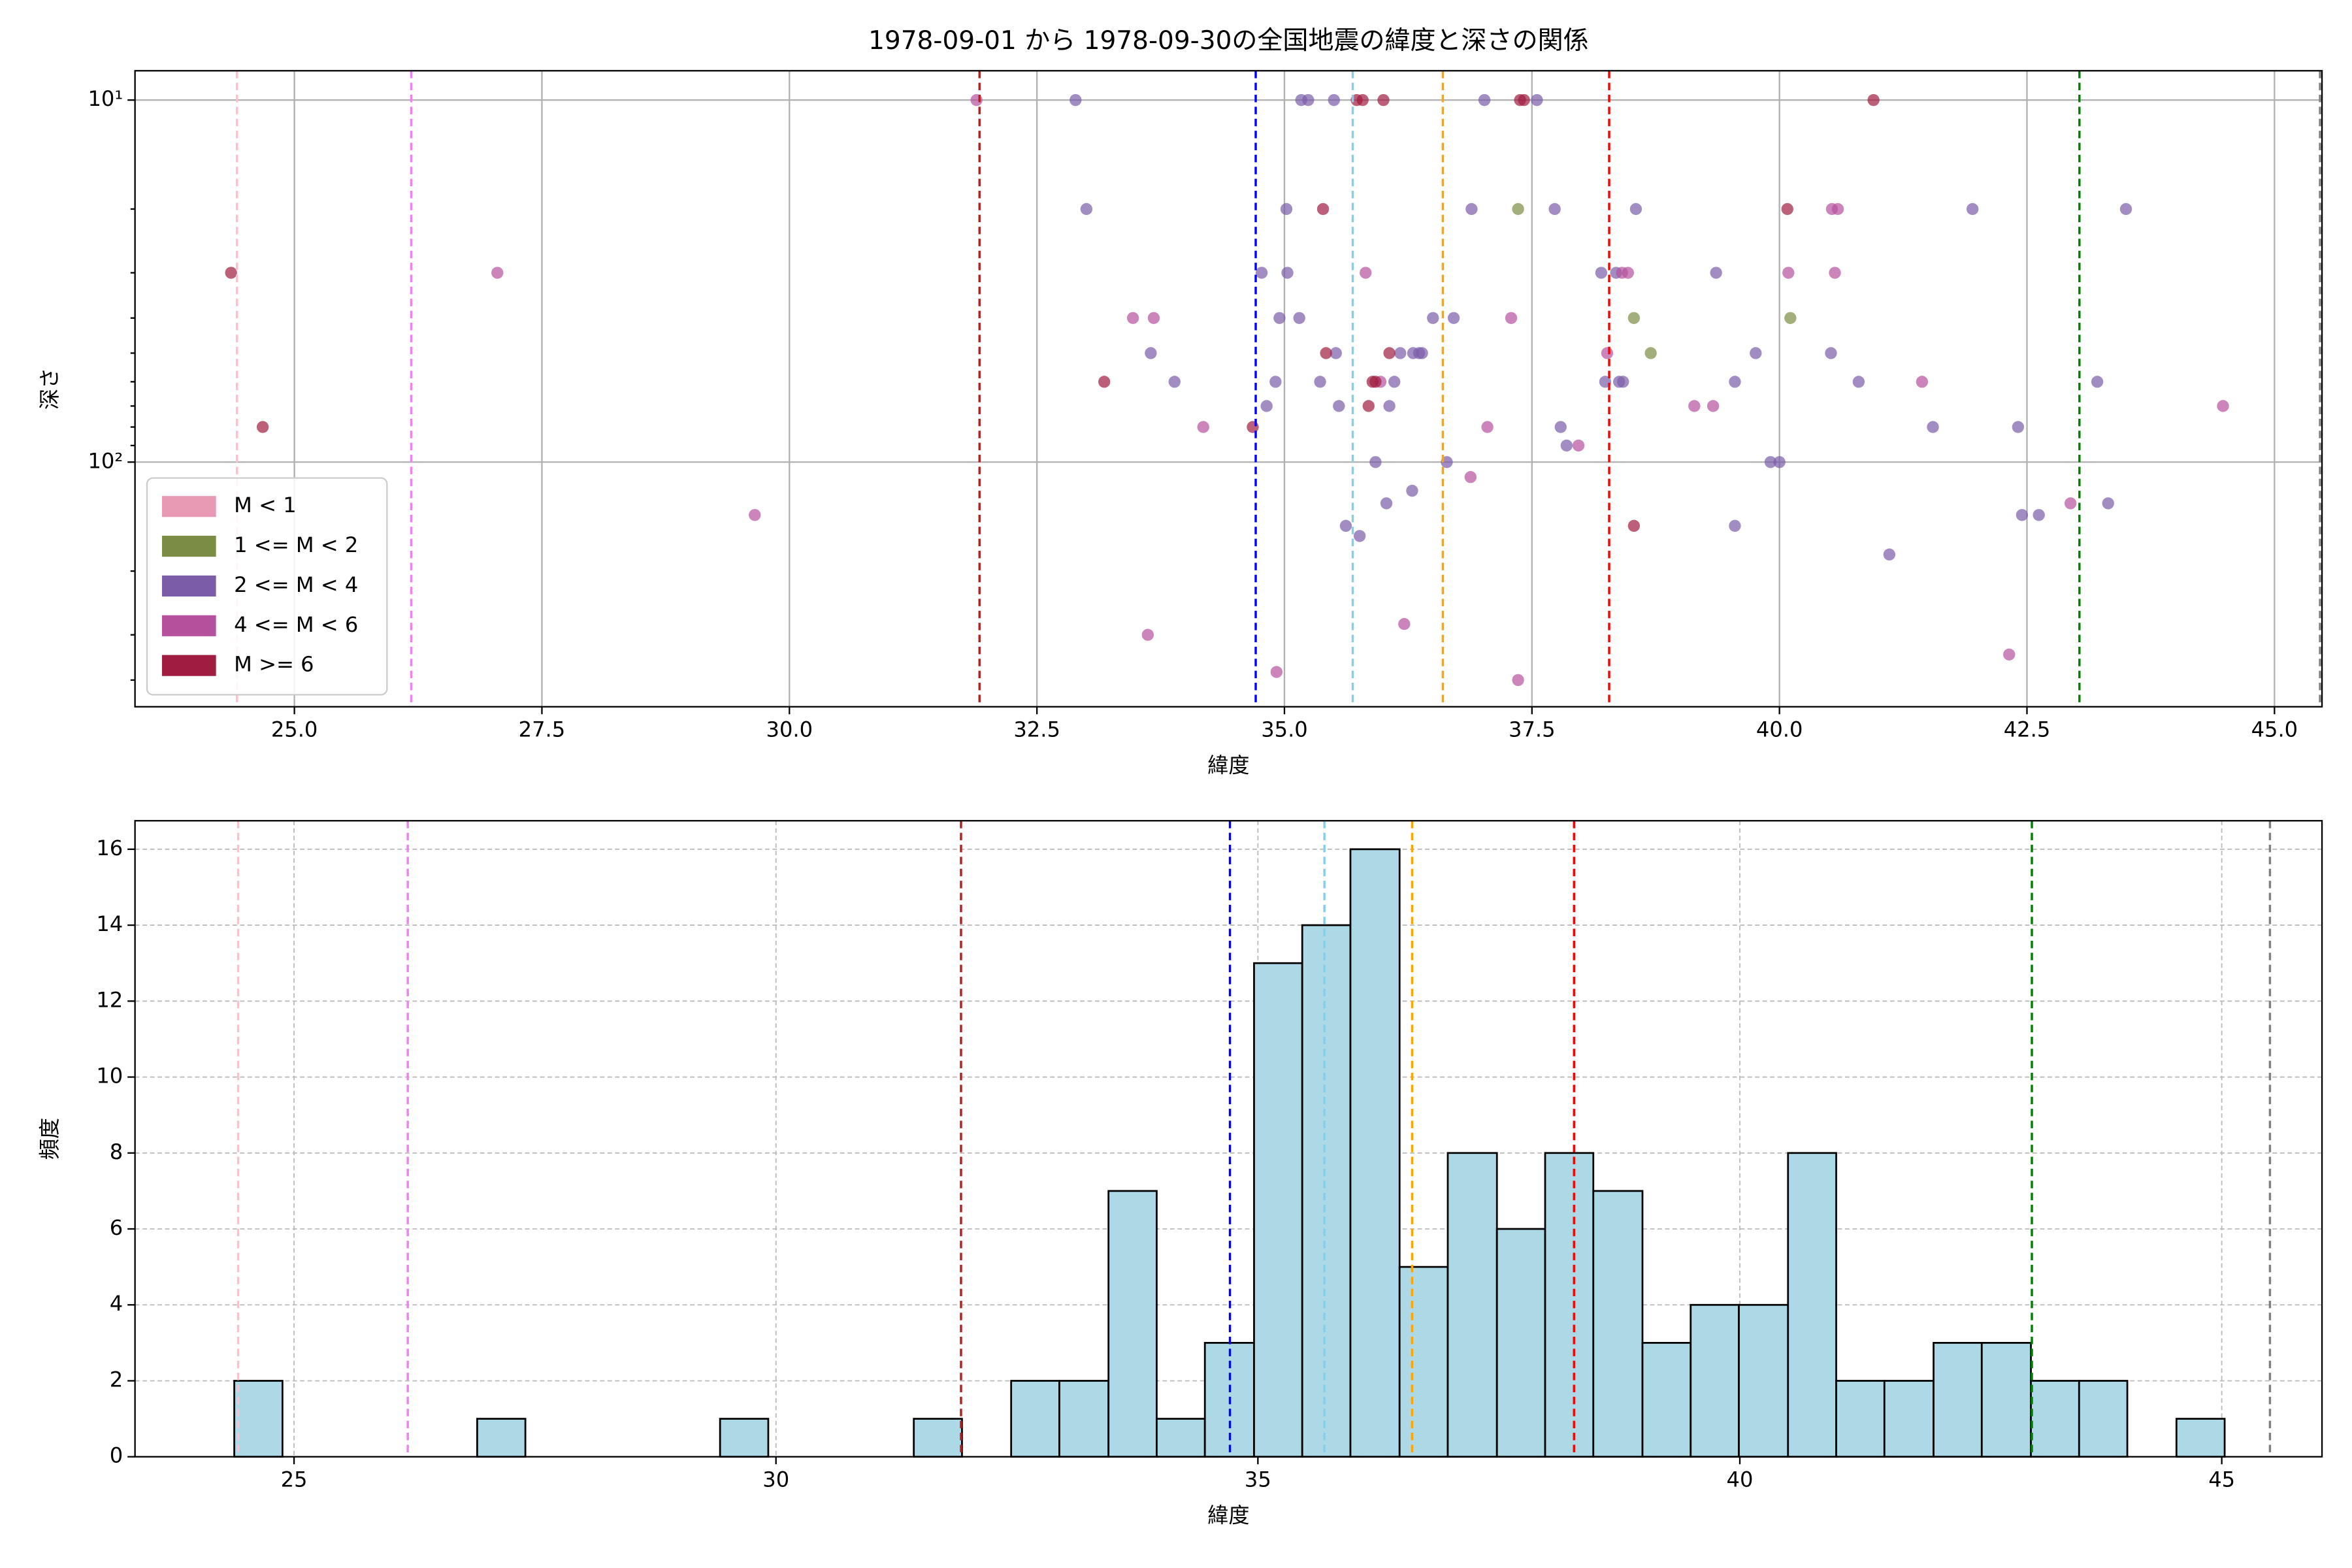 Image resolution: width=2352 pixels, height=1568 pixels. Describe the element at coordinates (1258, 1479) in the screenshot. I see `x-tick-label: 35` at that location.